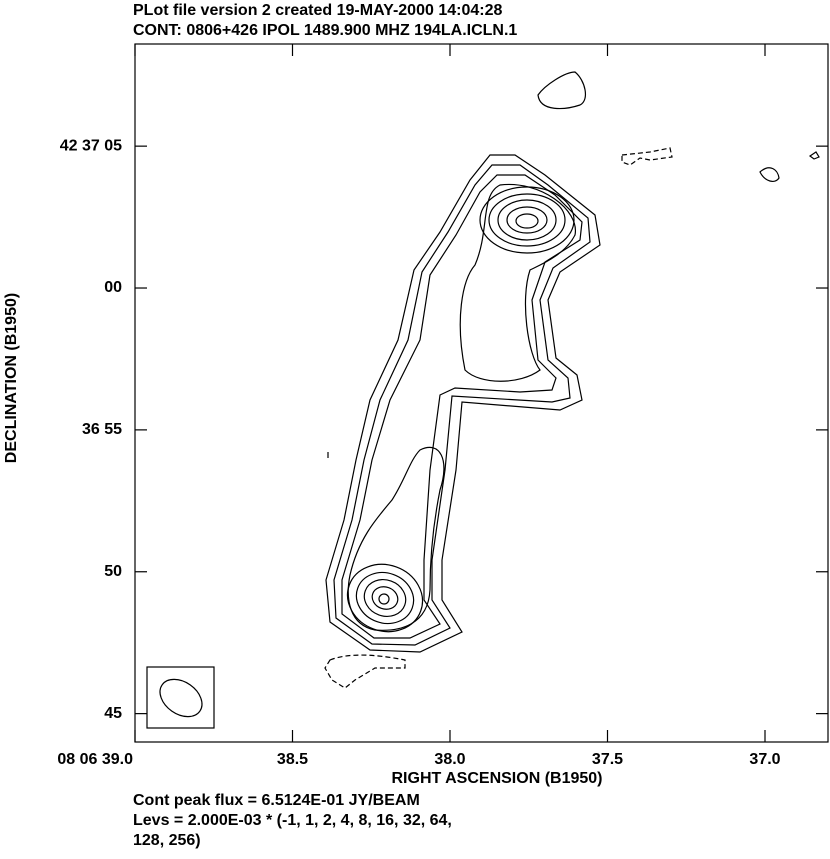 The height and width of the screenshot is (859, 830). Describe the element at coordinates (764, 759) in the screenshot. I see `x-tick-label: 37.0` at that location.